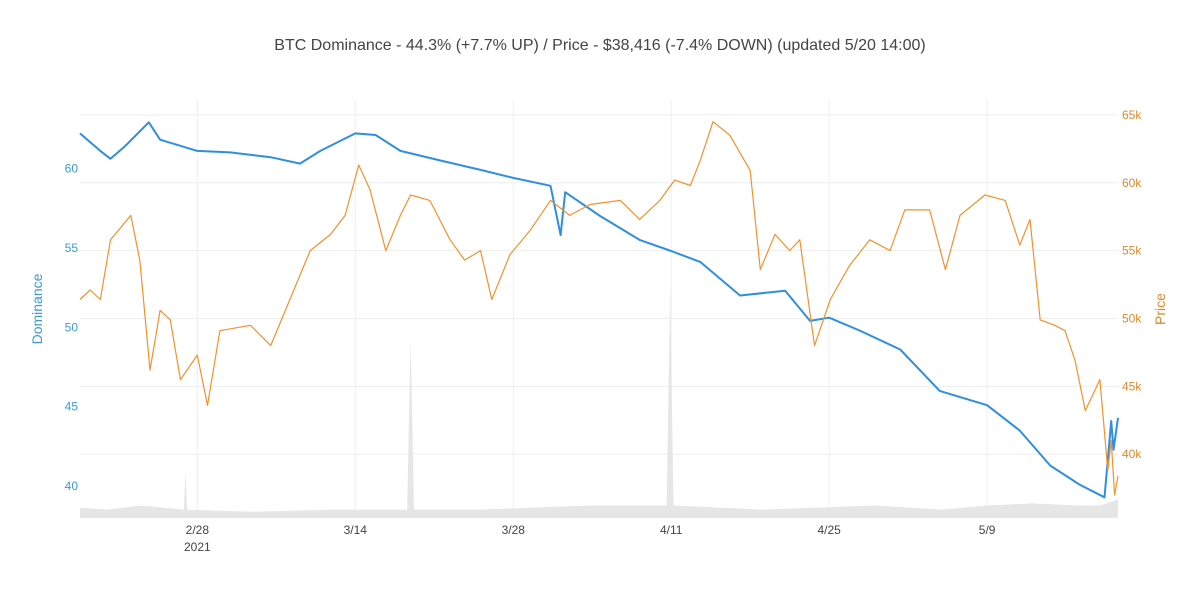 This screenshot has height=600, width=1200. What do you see at coordinates (72, 486) in the screenshot?
I see `y-left-tick-label: 40` at bounding box center [72, 486].